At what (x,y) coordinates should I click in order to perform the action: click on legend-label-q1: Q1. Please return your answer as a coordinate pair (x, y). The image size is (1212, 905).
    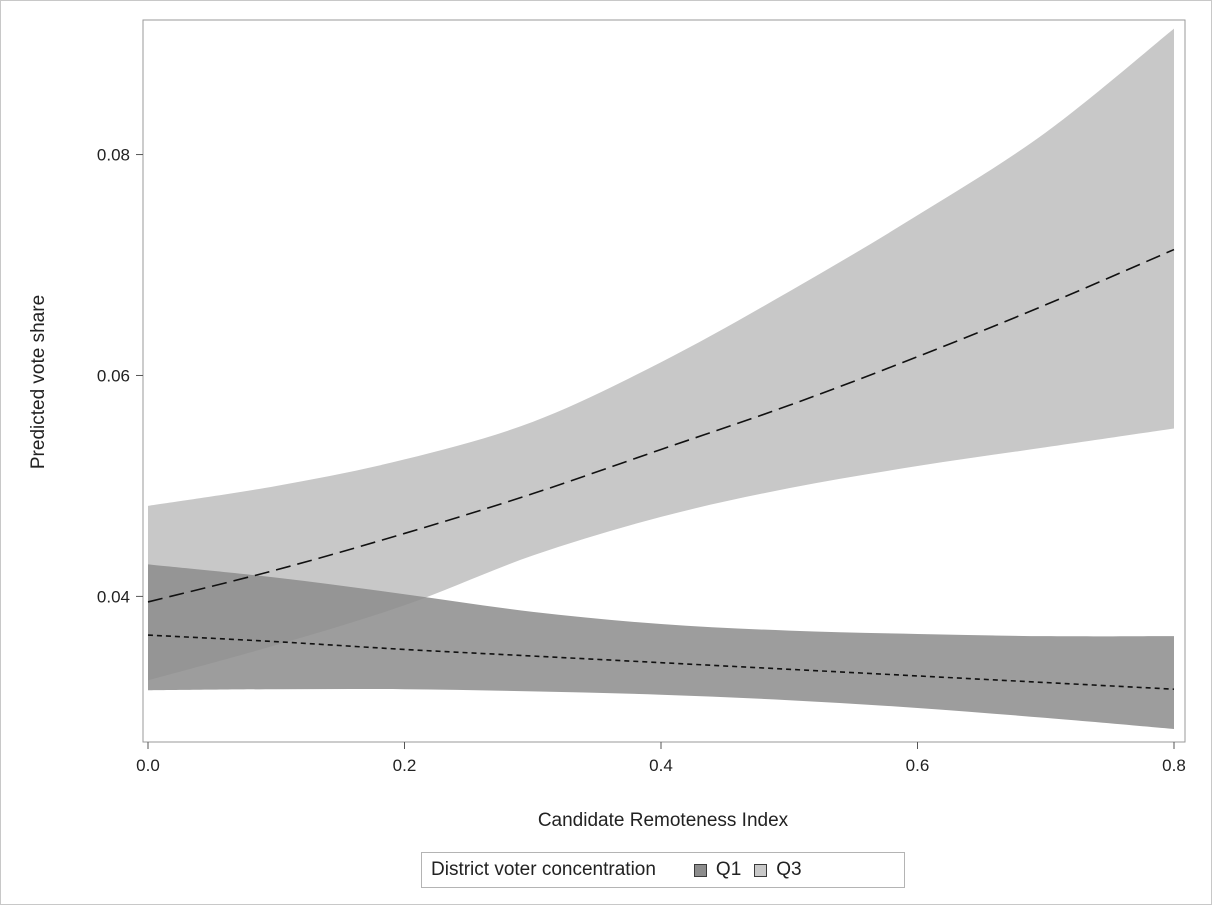
    Looking at the image, I should click on (728, 869).